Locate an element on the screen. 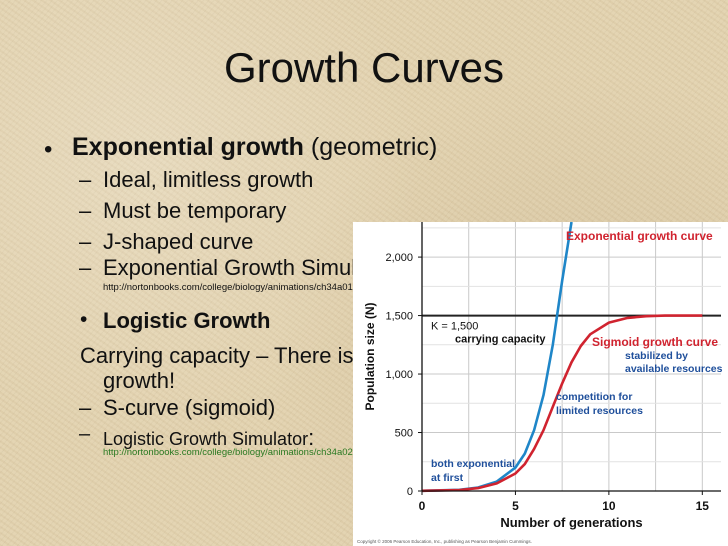 The width and height of the screenshot is (728, 546). annotation-stabilized-1: stabilized by is located at coordinates (656, 356).